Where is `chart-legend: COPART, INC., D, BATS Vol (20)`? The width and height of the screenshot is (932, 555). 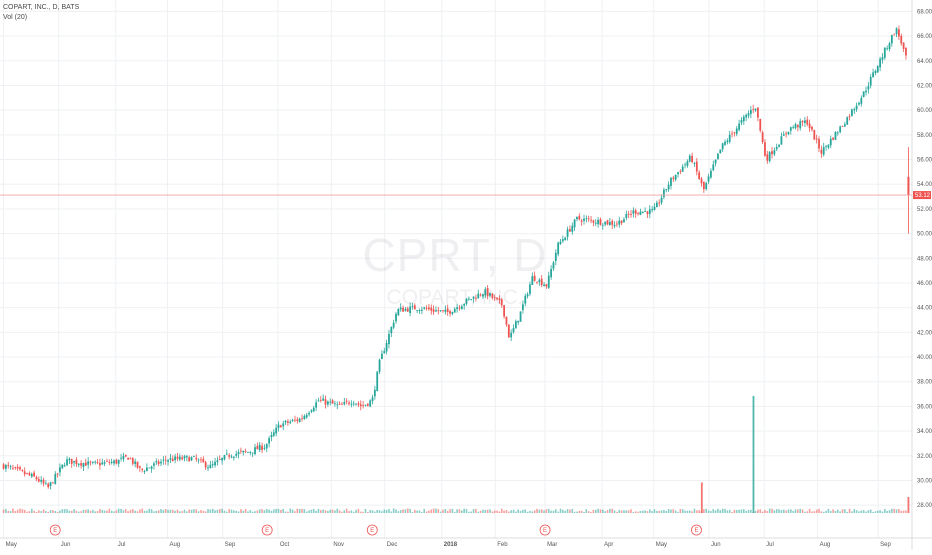 chart-legend: COPART, INC., D, BATS Vol (20) is located at coordinates (41, 13).